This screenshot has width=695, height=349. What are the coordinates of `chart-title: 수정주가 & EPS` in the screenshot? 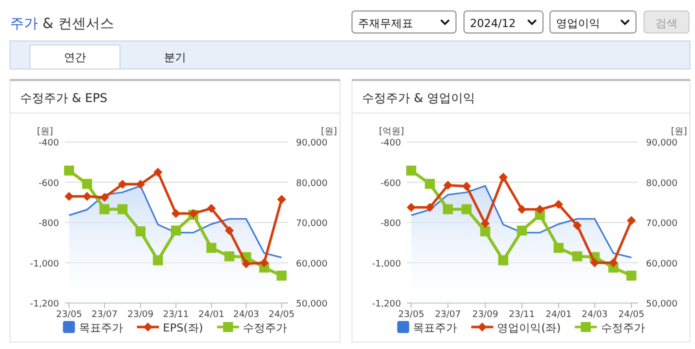 It's located at (64, 98).